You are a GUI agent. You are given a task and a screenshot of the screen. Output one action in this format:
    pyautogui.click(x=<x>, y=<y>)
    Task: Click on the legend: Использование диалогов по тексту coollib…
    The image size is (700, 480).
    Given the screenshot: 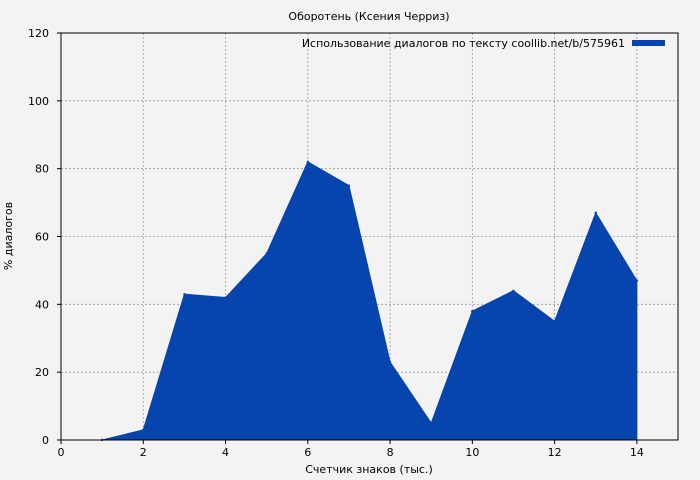 What is the action you would take?
    pyautogui.click(x=483, y=43)
    